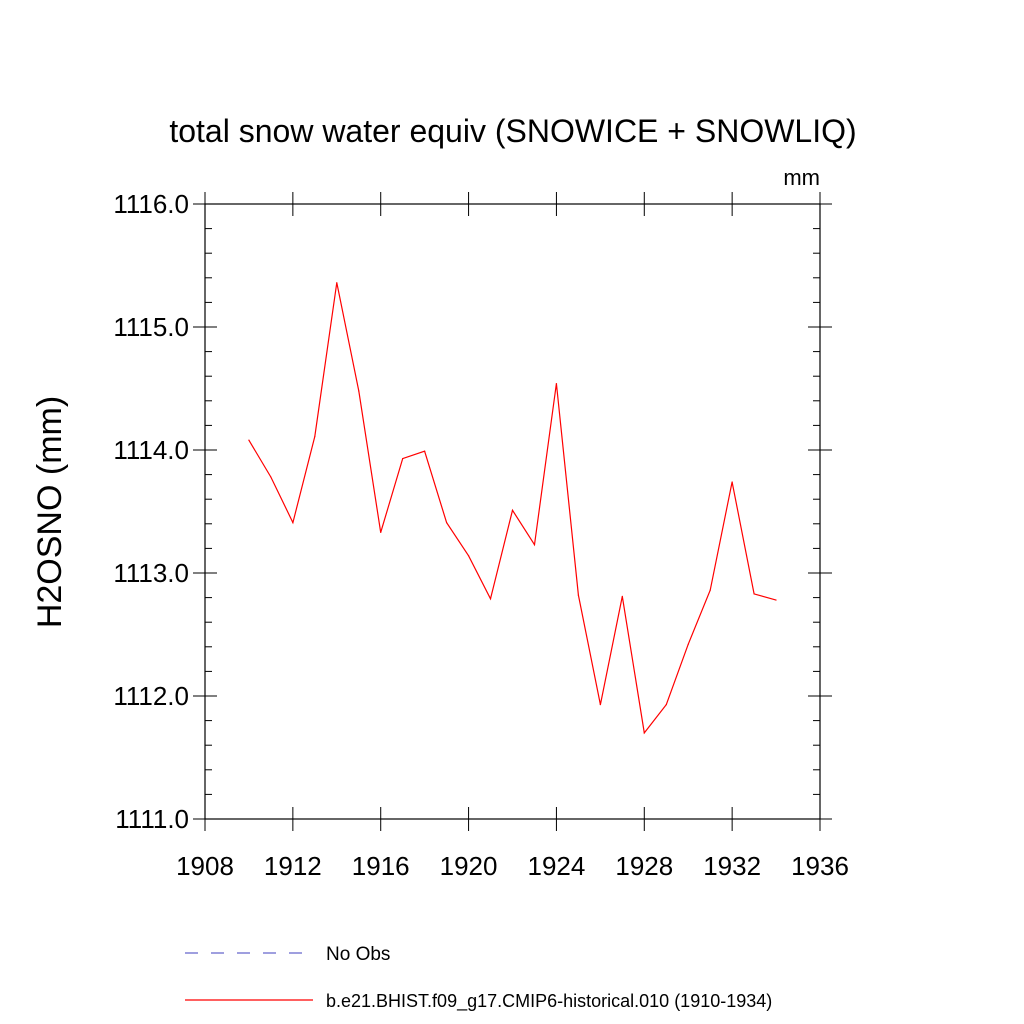  Describe the element at coordinates (469, 866) in the screenshot. I see `x-tick-label: 1920` at that location.